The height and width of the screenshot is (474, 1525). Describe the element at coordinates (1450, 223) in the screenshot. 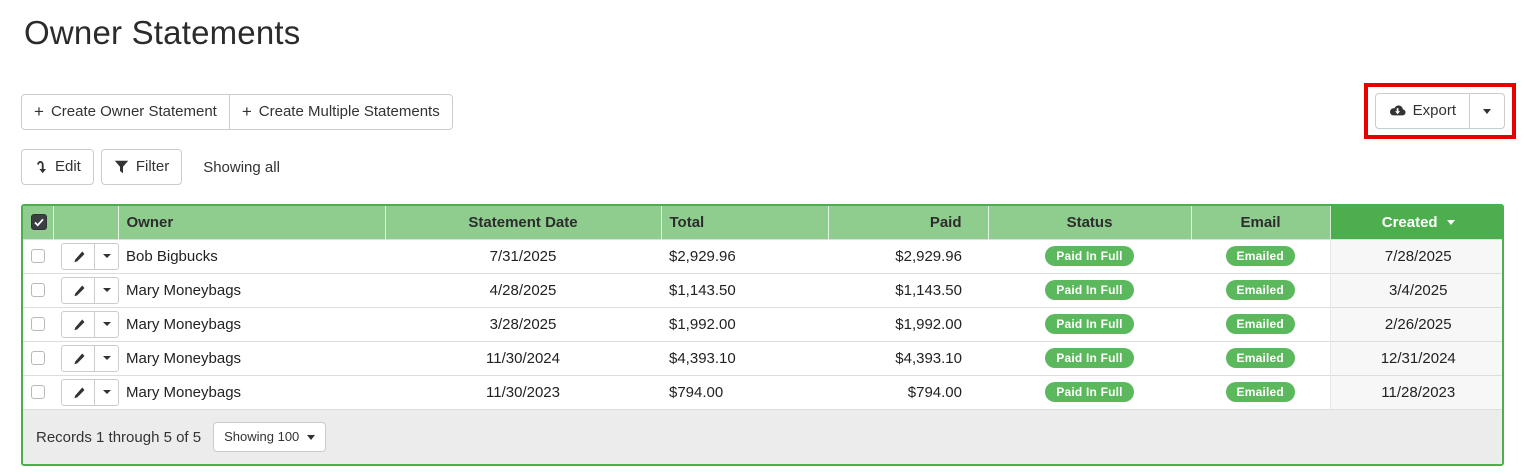

I see `sort-caret-down-icon` at that location.